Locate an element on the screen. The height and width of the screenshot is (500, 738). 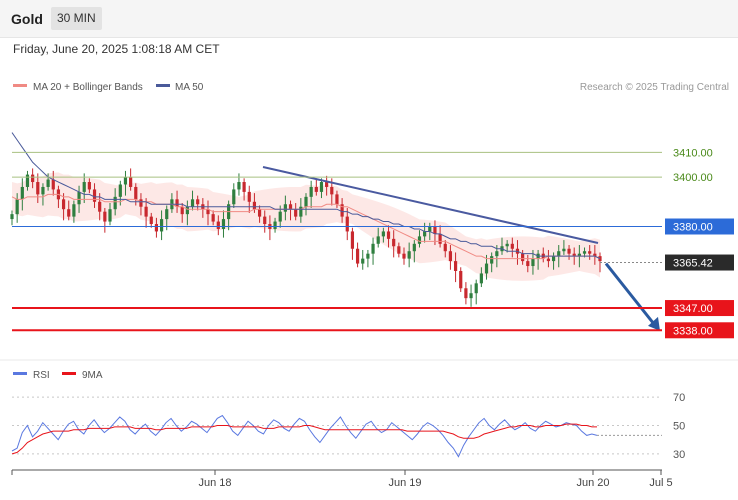
research-credit: Research © 2025 Trading Central is located at coordinates (654, 87).